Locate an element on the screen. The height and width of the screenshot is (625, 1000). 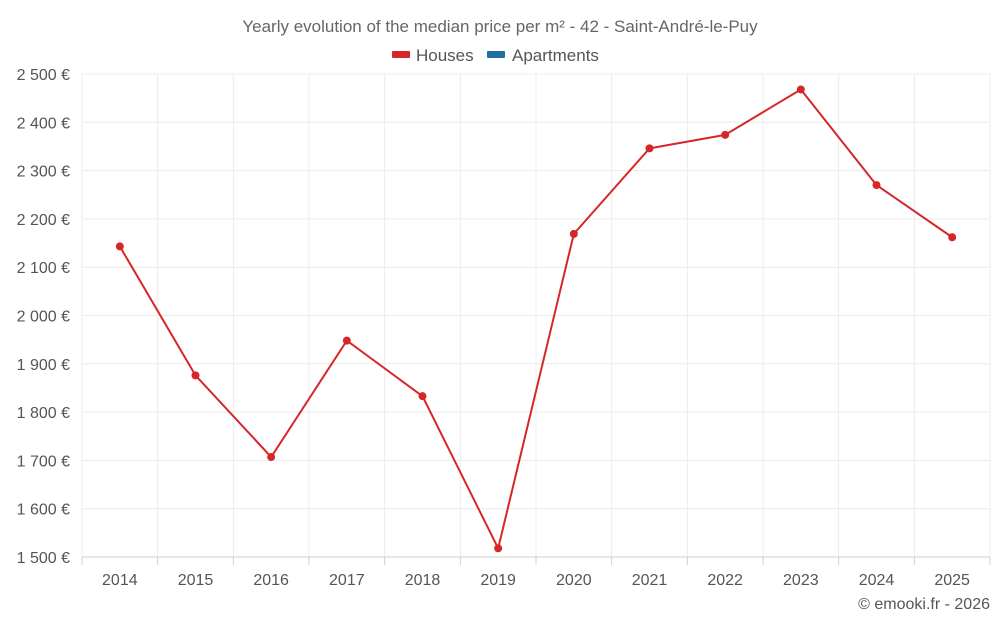
y-tick-label: 1 800 € is located at coordinates (43, 413).